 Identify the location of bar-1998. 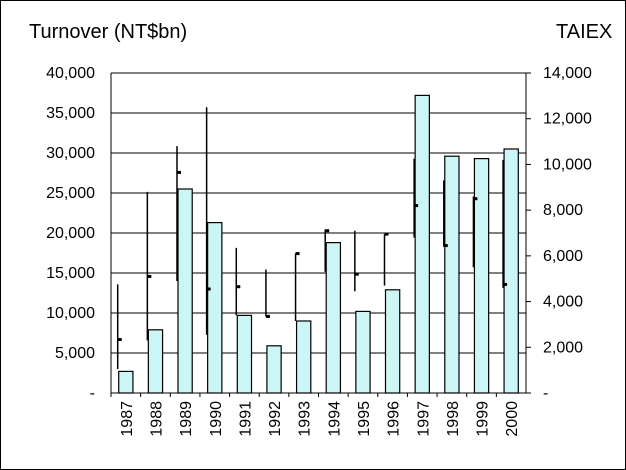
(452, 274).